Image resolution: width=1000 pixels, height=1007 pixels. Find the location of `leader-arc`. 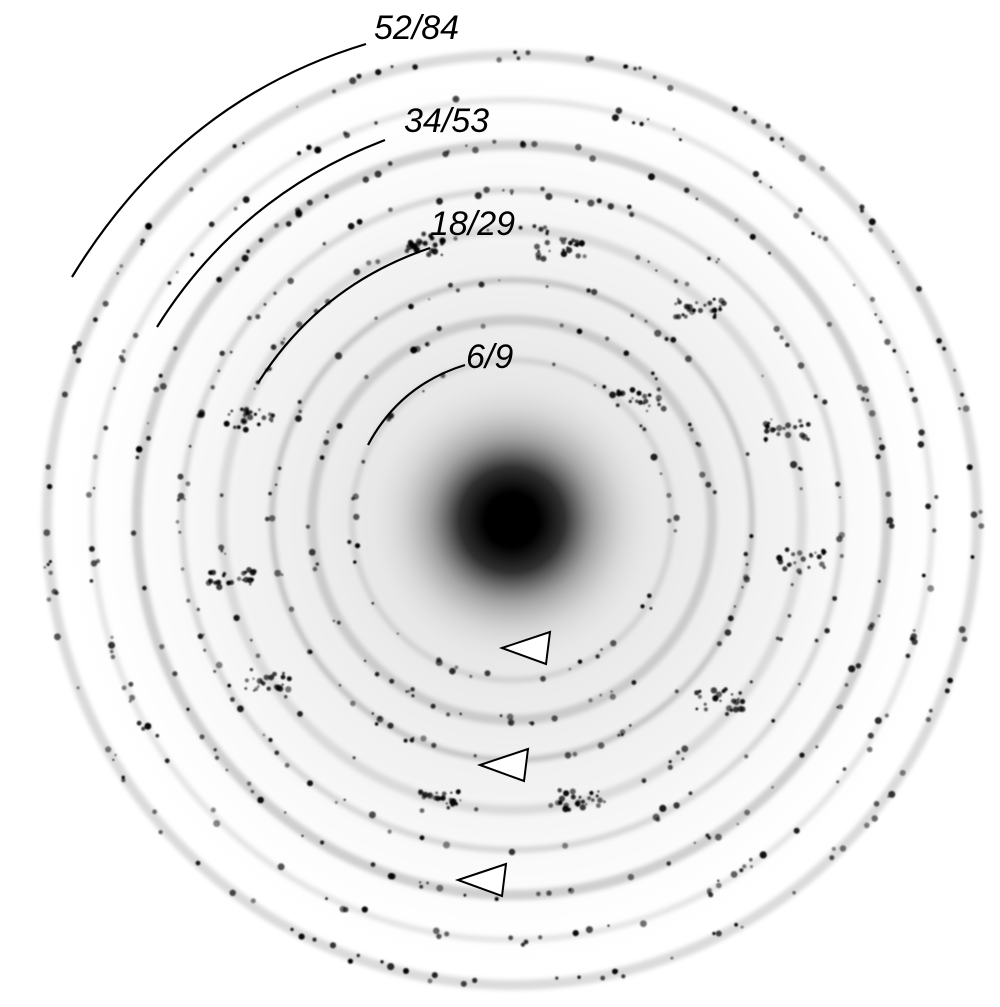

leader-arc is located at coordinates (219, 160).